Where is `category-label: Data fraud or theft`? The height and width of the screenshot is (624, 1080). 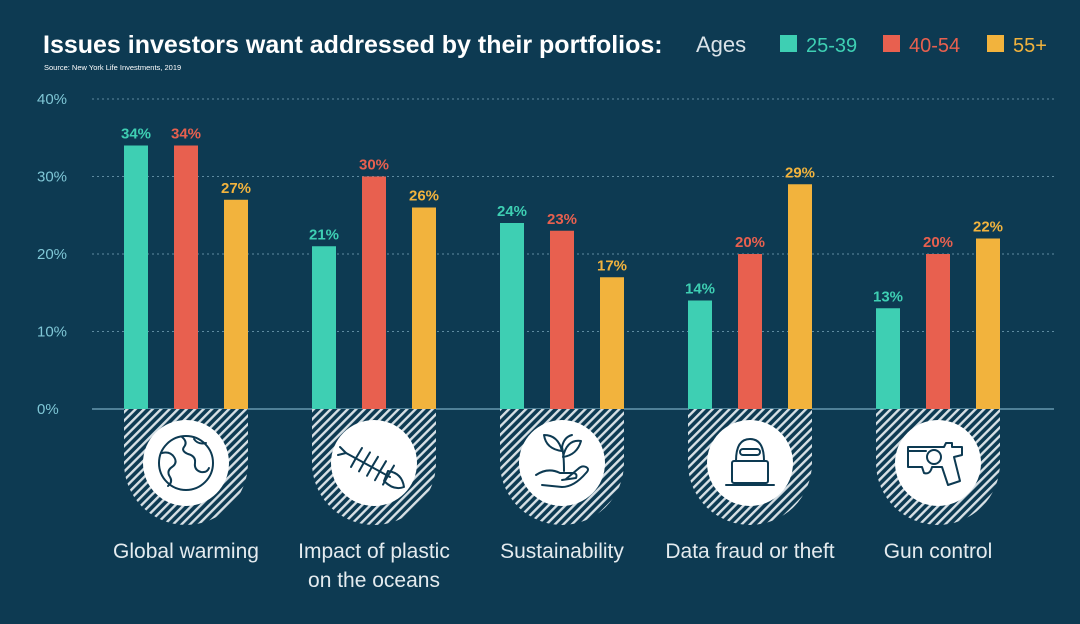
category-label: Data fraud or theft is located at coordinates (749, 551).